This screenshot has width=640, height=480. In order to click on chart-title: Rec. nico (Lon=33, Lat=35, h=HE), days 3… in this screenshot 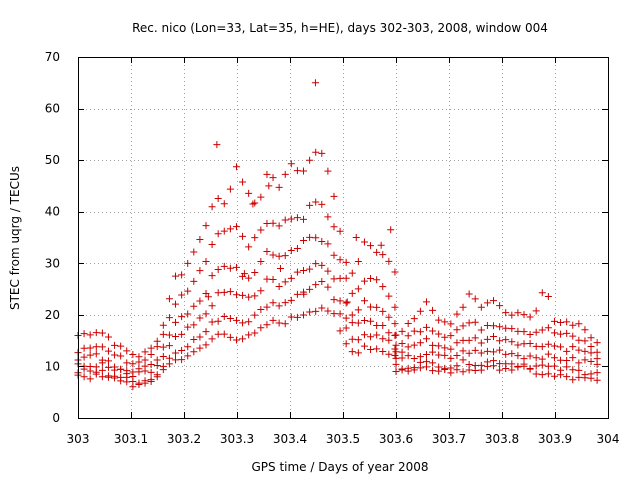, I will do `click(340, 28)`.